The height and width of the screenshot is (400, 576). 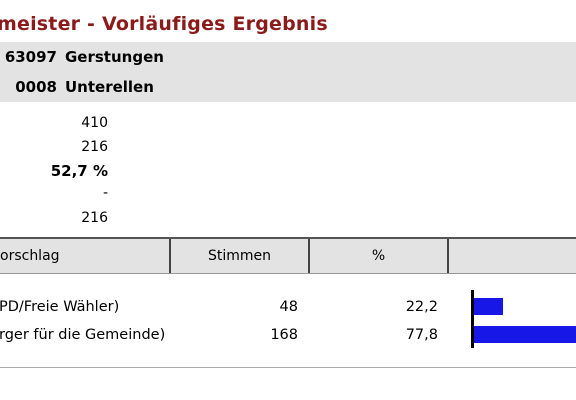 What do you see at coordinates (288, 367) in the screenshot?
I see `table-bottom-border` at bounding box center [288, 367].